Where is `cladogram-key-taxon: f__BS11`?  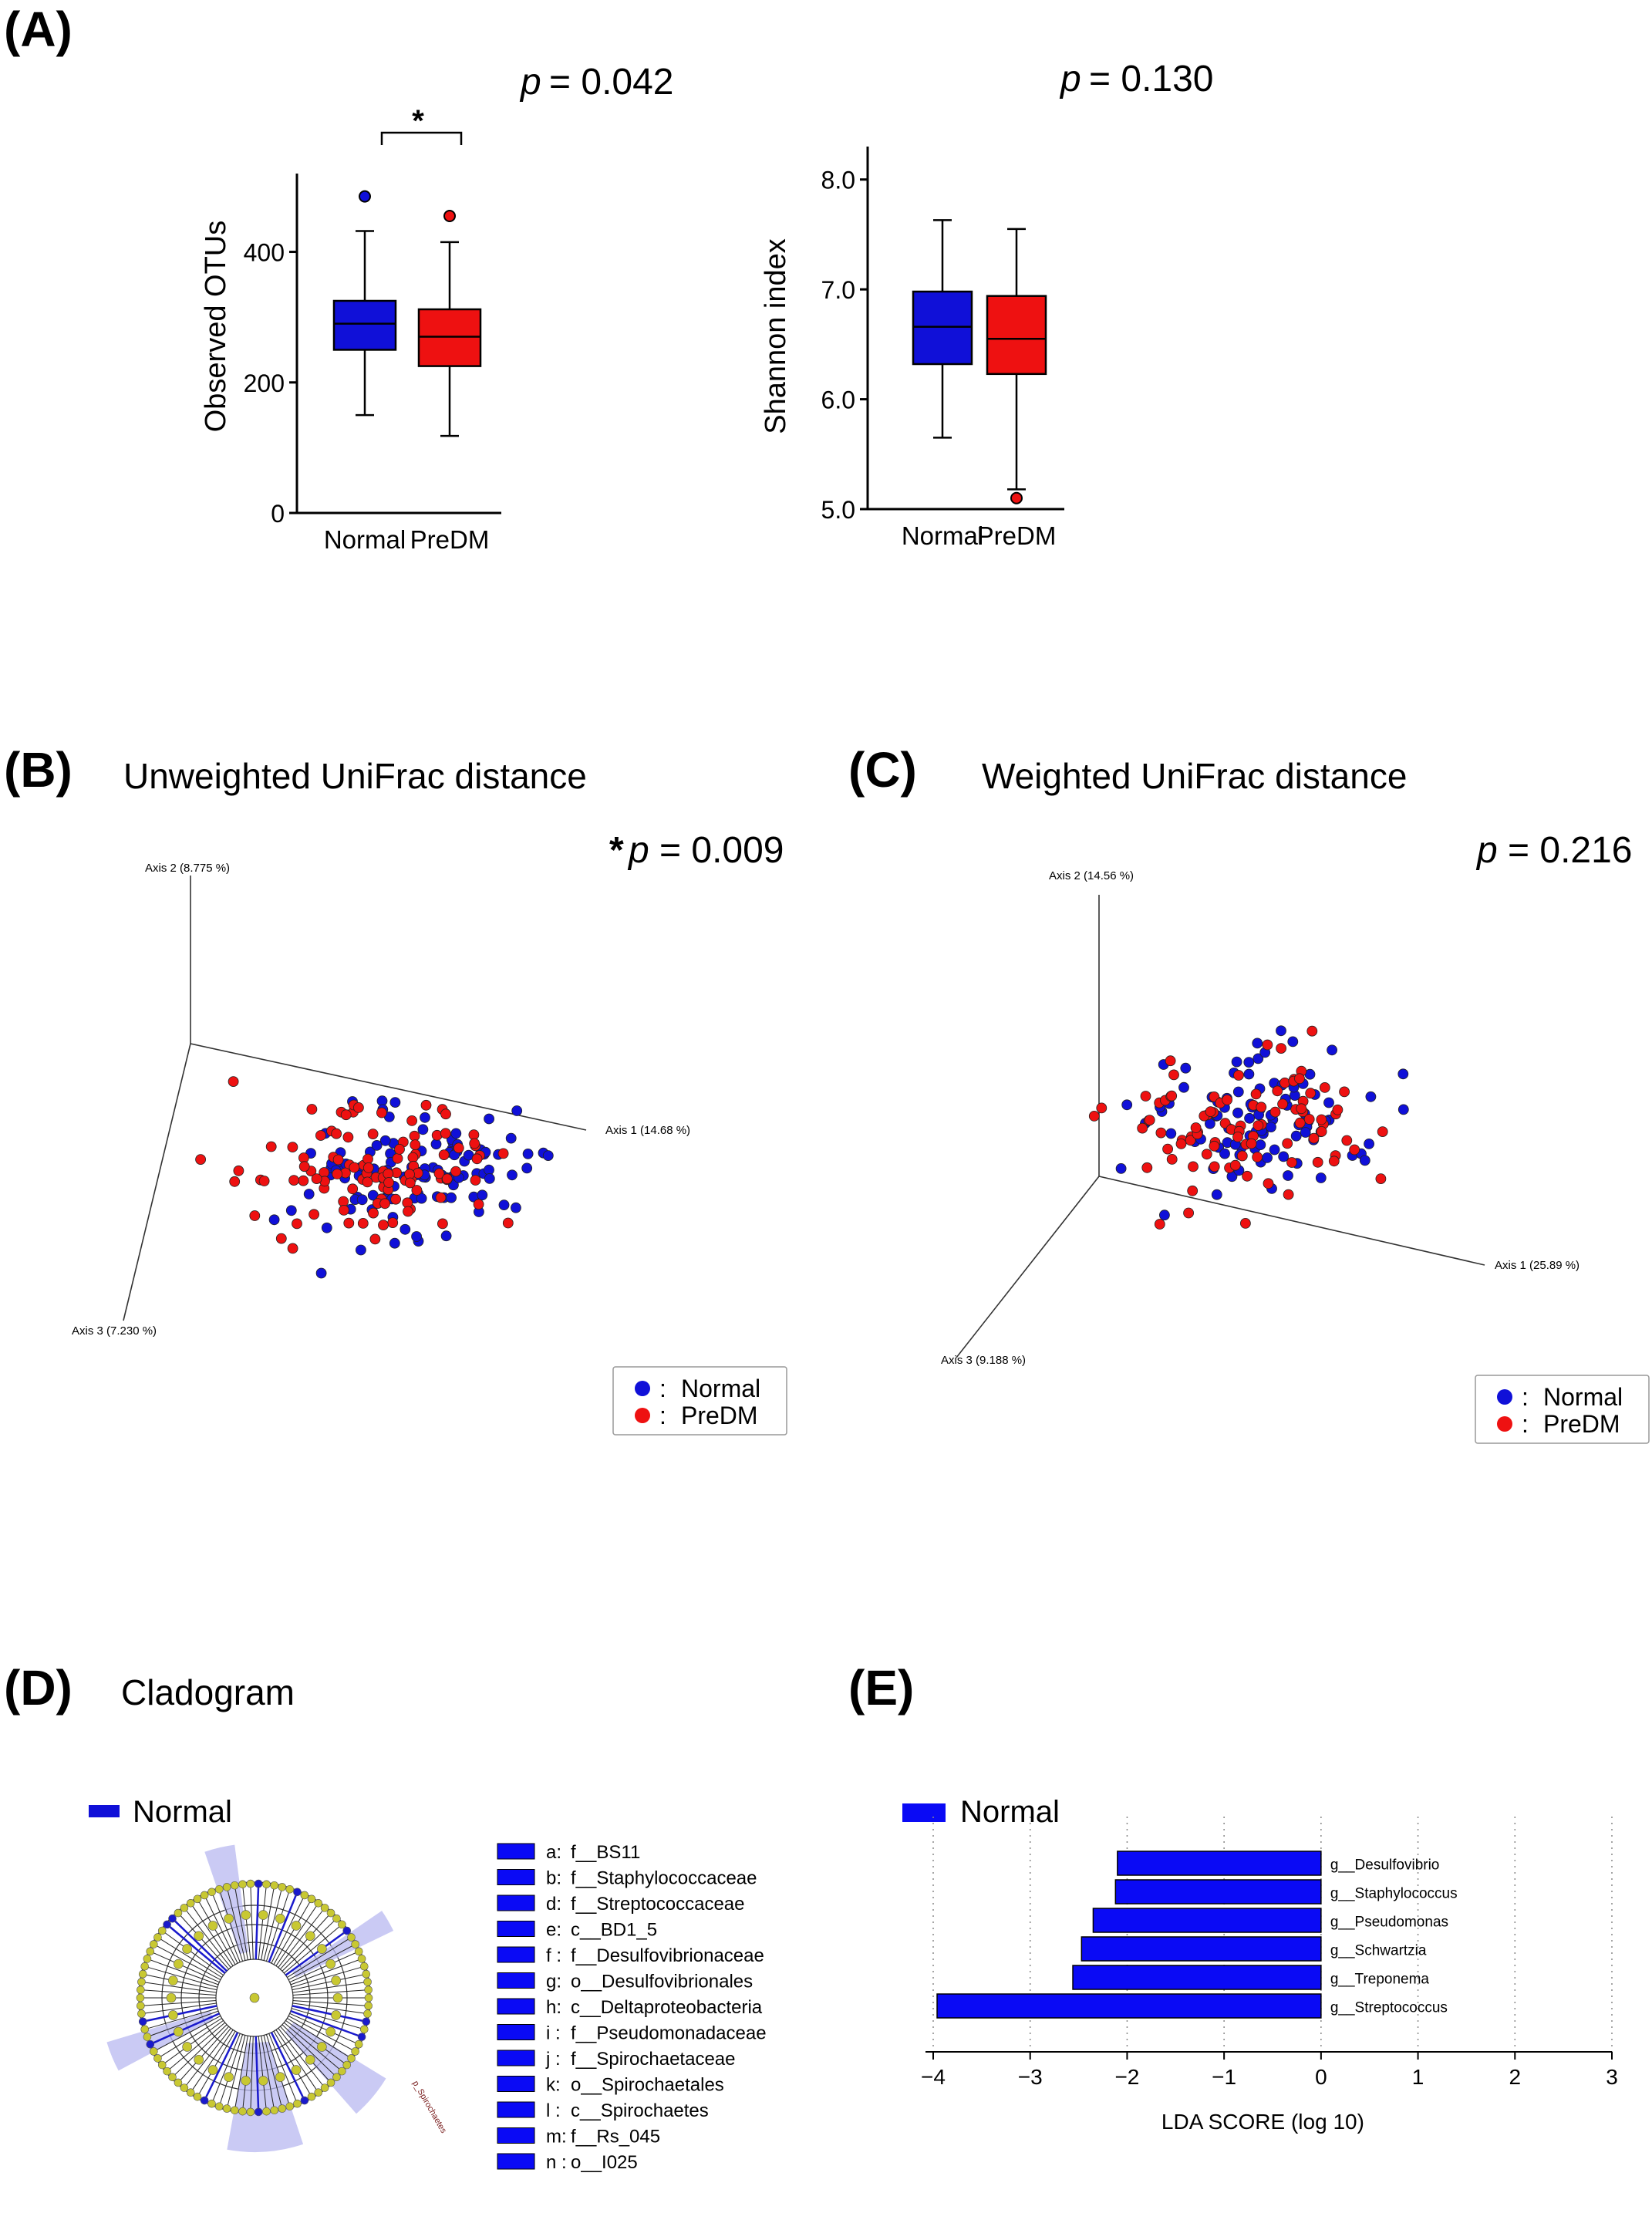
cladogram-key-taxon: f__BS11 is located at coordinates (606, 1853).